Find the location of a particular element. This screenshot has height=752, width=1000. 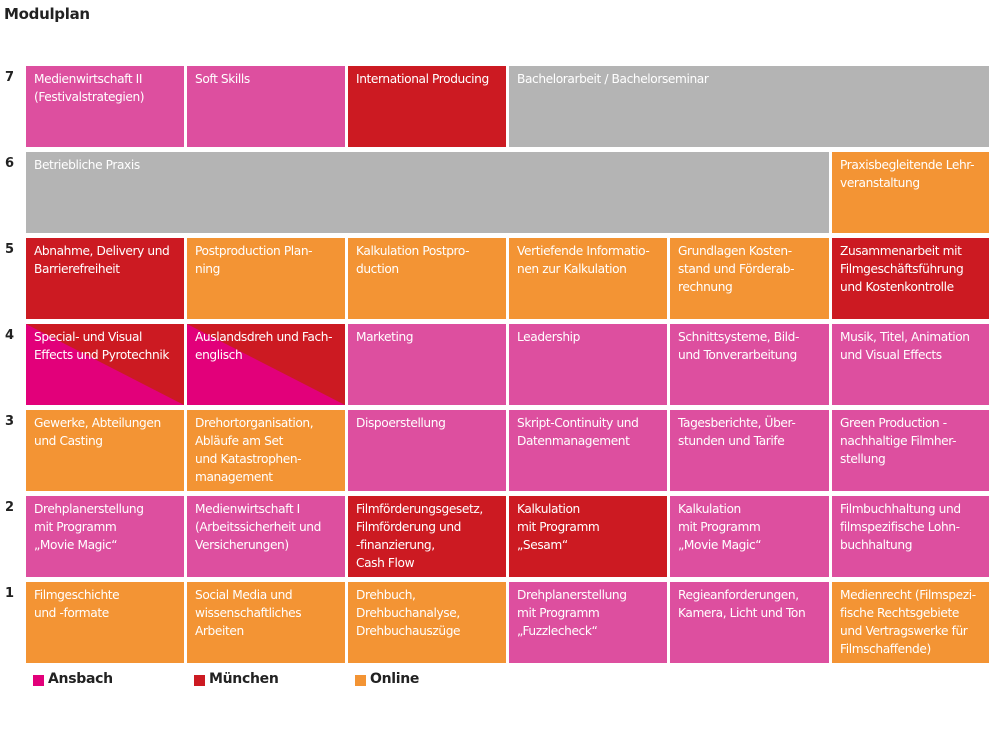

module-cell: Skript-Continuity und Datenmanagement is located at coordinates (588, 450).